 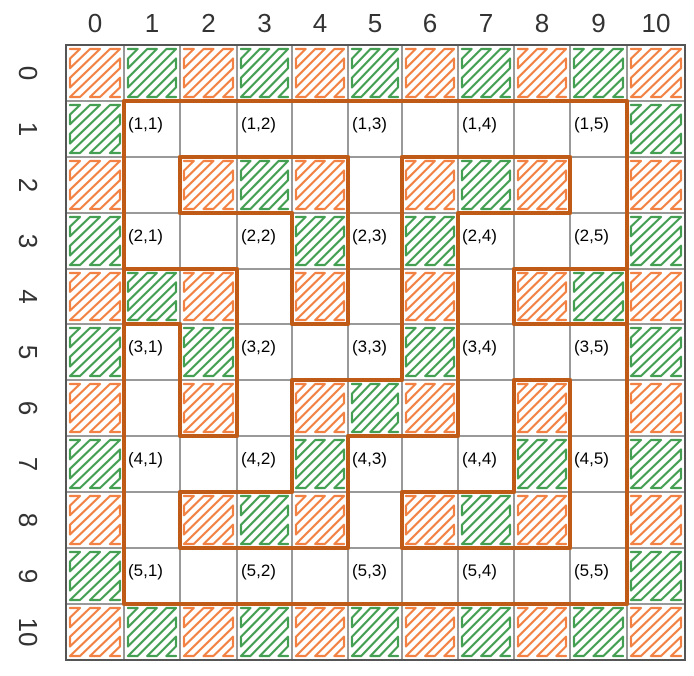 What do you see at coordinates (591, 570) in the screenshot?
I see `cell-coordinate-label: (5,5)` at bounding box center [591, 570].